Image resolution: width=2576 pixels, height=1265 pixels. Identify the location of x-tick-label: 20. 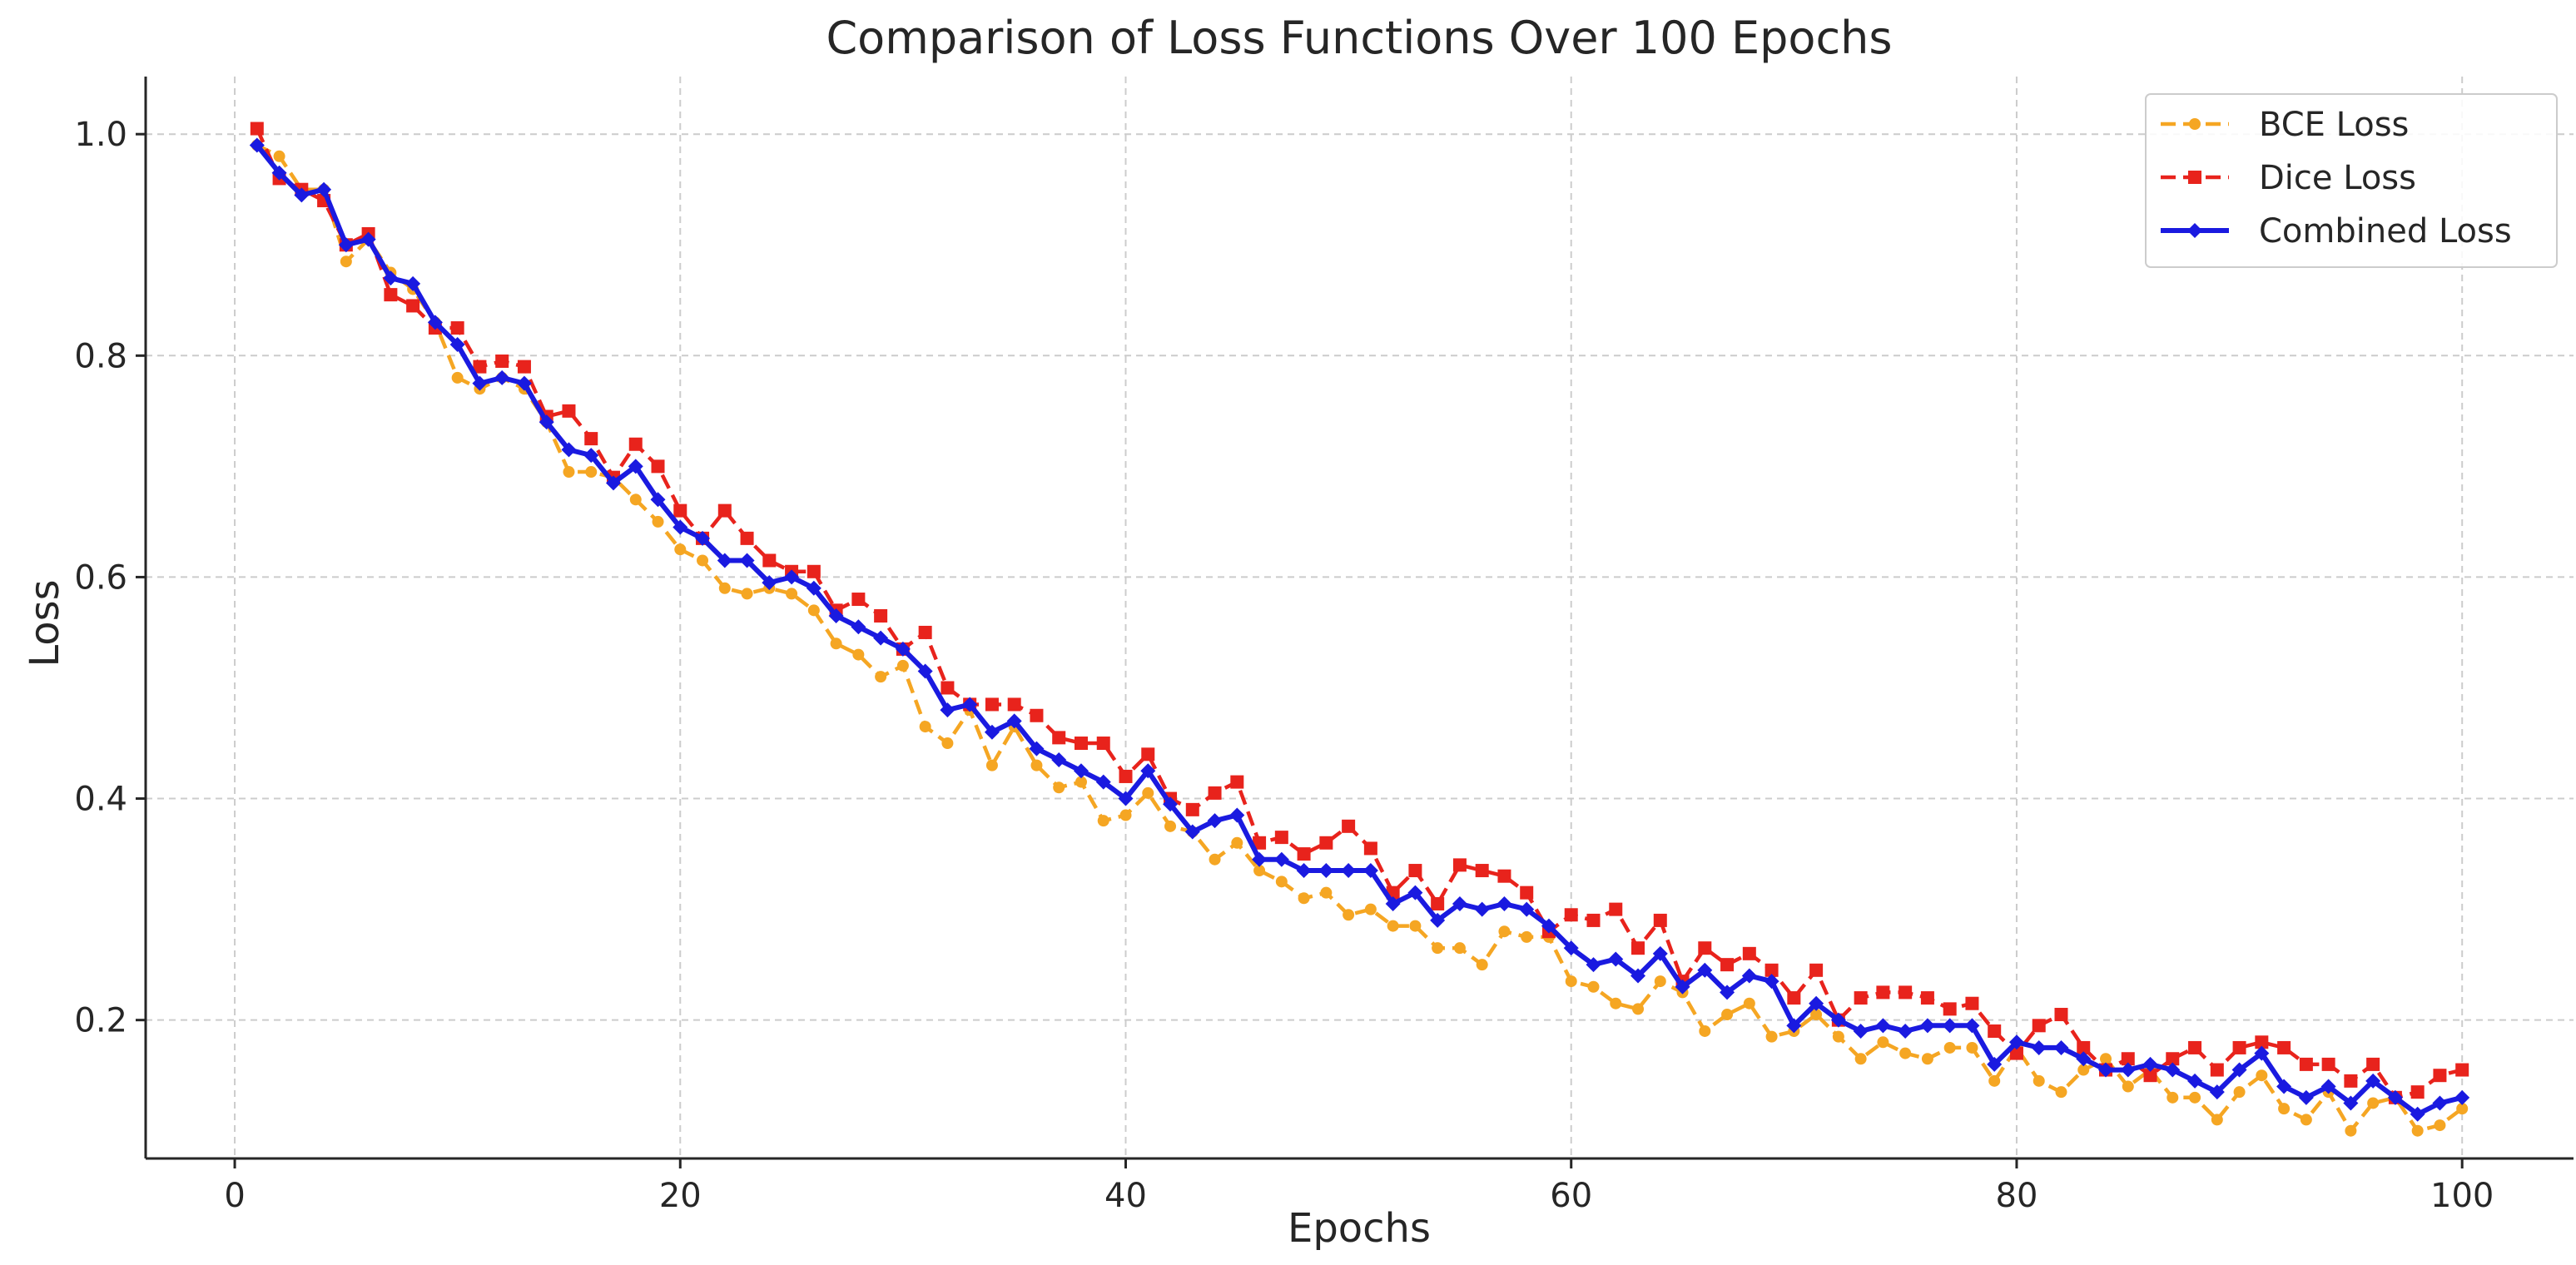
(680, 1196).